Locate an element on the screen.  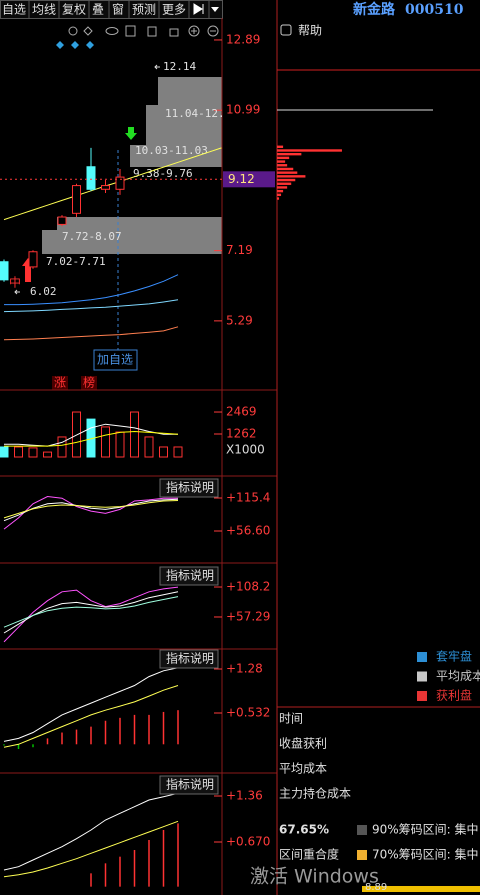
add-watchlist-label: 加自选 is located at coordinates (115, 360).